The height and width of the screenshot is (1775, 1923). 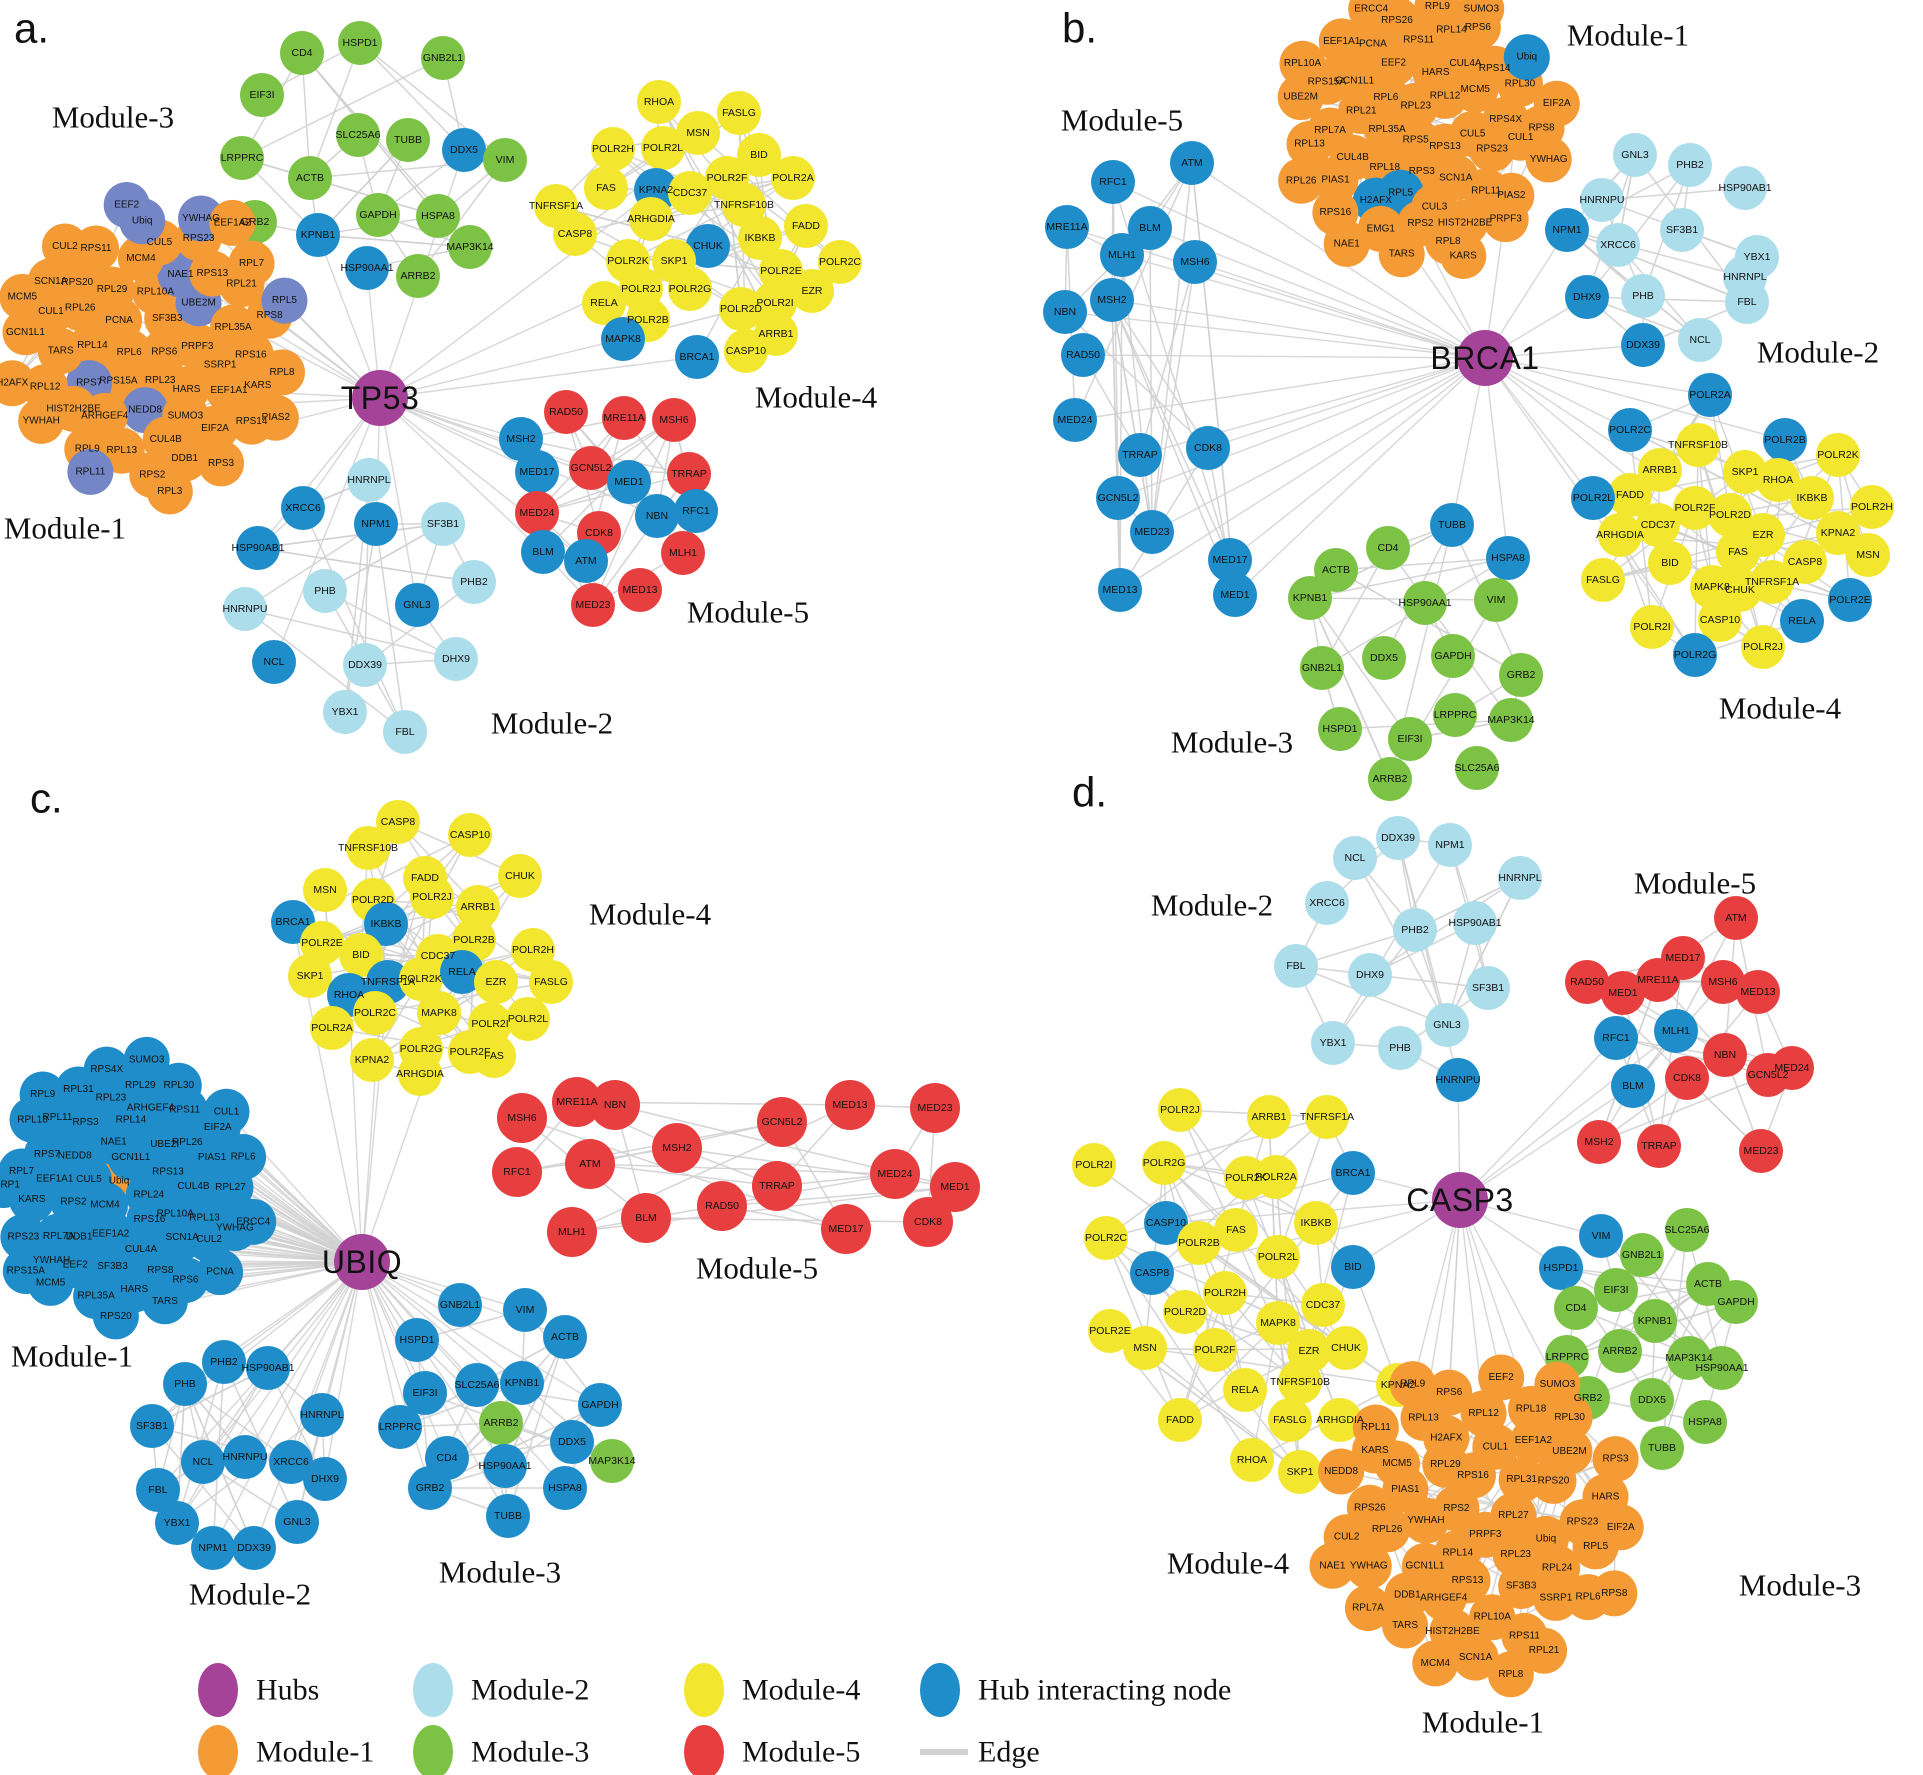 What do you see at coordinates (1614, 1593) in the screenshot?
I see `node-RPS8` at bounding box center [1614, 1593].